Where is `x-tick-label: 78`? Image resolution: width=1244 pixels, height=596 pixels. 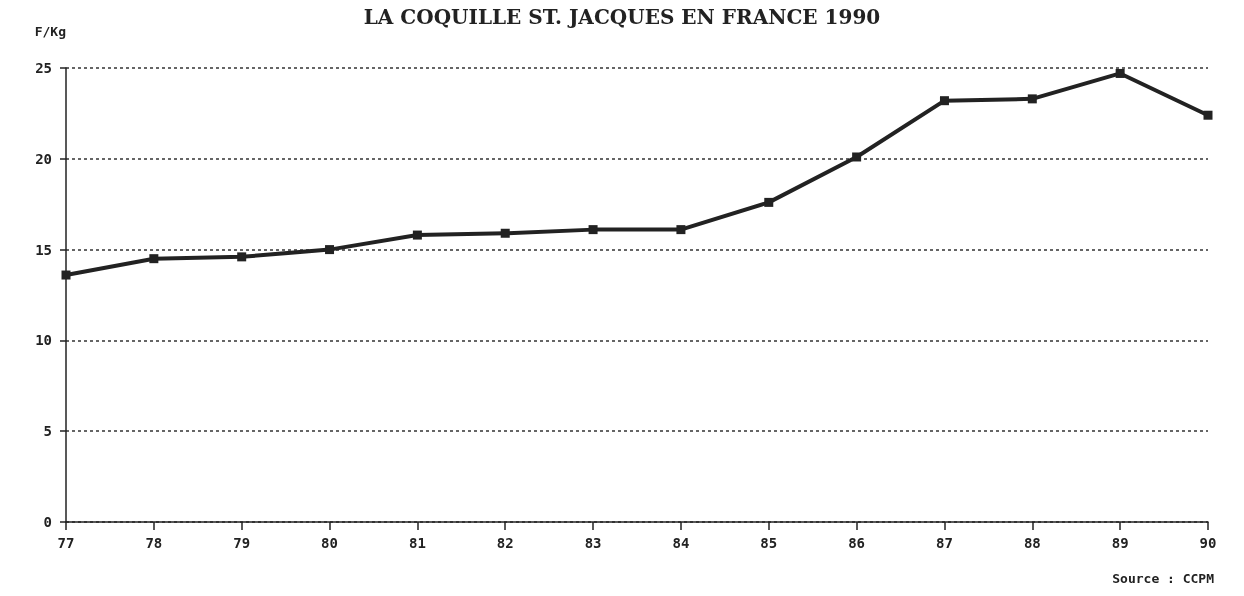
x-tick-label: 78 is located at coordinates (154, 543).